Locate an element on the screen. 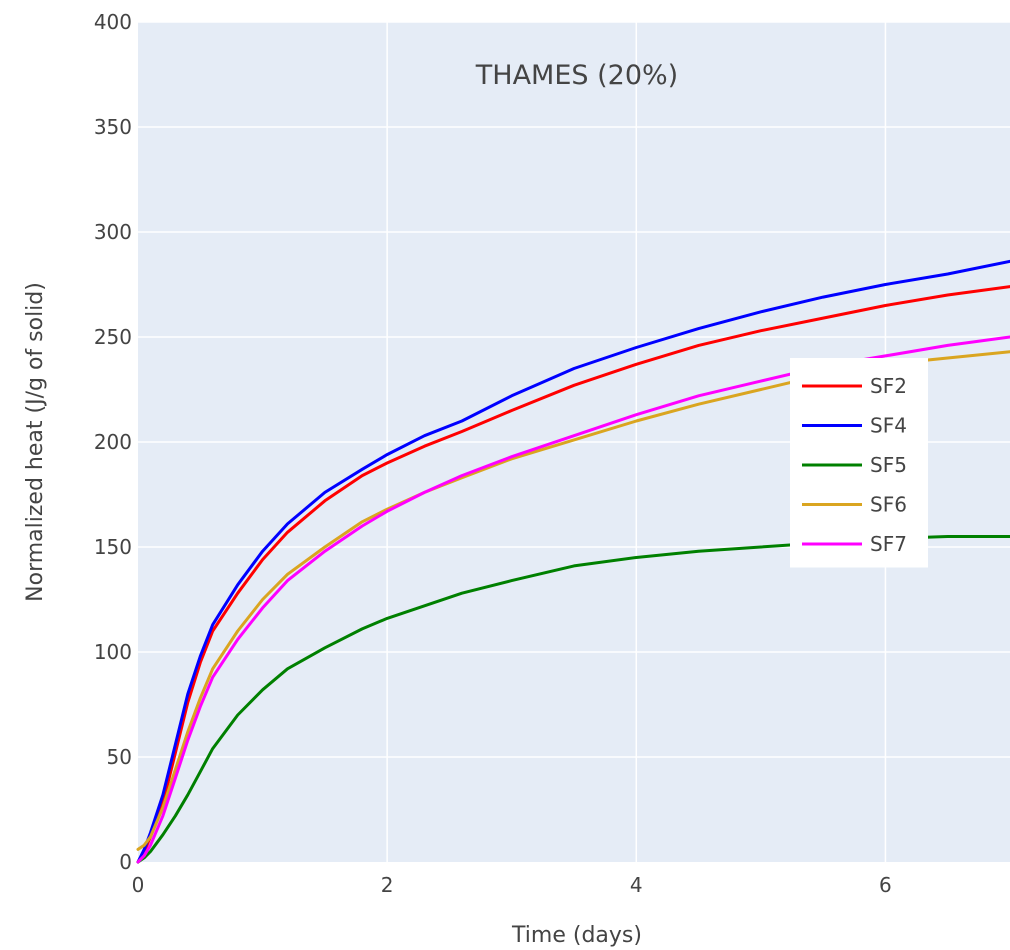 The width and height of the screenshot is (1010, 950). y-tick-label: 400 is located at coordinates (113, 22).